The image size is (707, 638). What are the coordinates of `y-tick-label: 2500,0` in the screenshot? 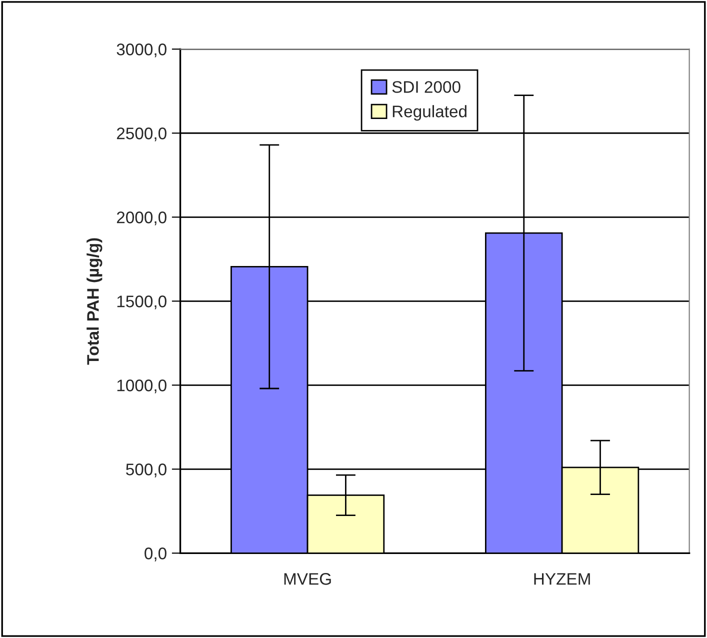 It's located at (141, 135).